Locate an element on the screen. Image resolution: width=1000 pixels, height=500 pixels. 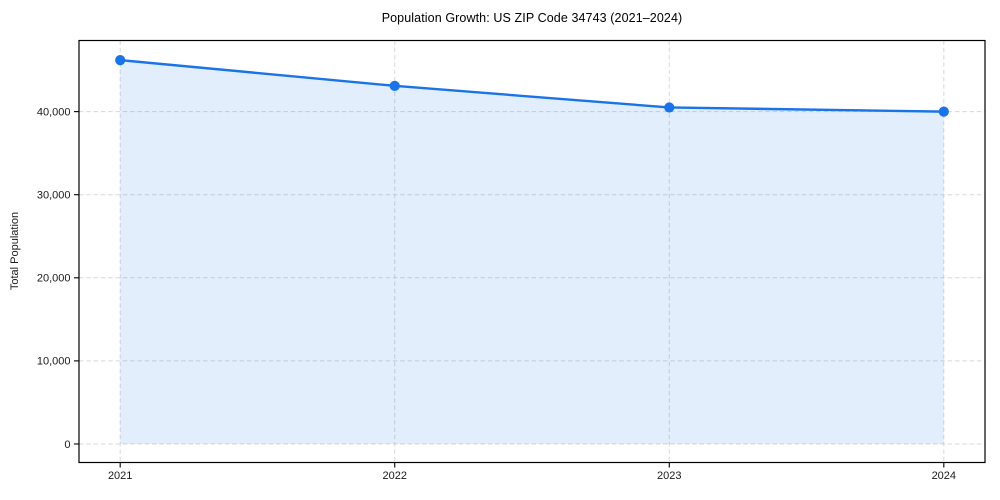
y-tick-label: 40,000 is located at coordinates (54, 112).